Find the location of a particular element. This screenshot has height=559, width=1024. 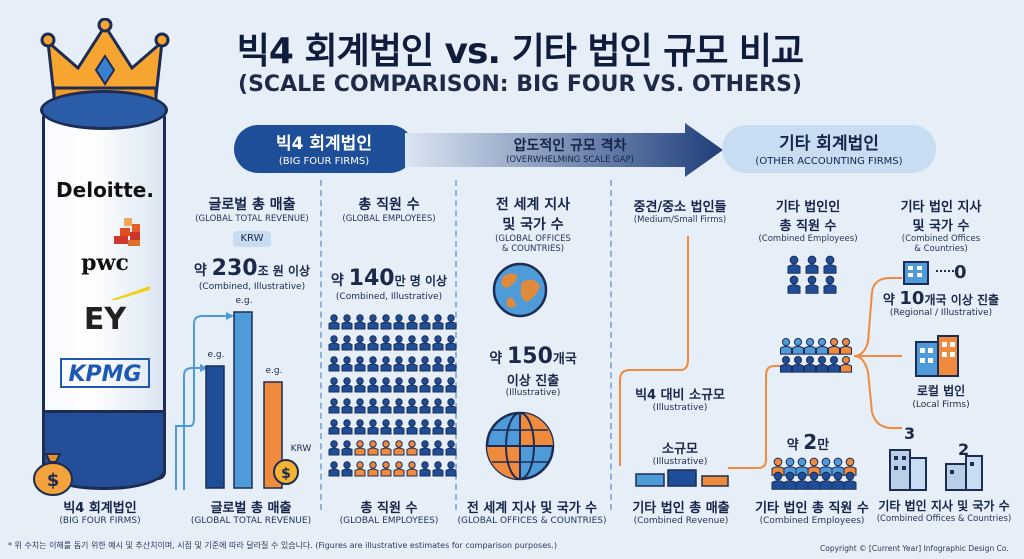

logo-ey: EY is located at coordinates (105, 319).